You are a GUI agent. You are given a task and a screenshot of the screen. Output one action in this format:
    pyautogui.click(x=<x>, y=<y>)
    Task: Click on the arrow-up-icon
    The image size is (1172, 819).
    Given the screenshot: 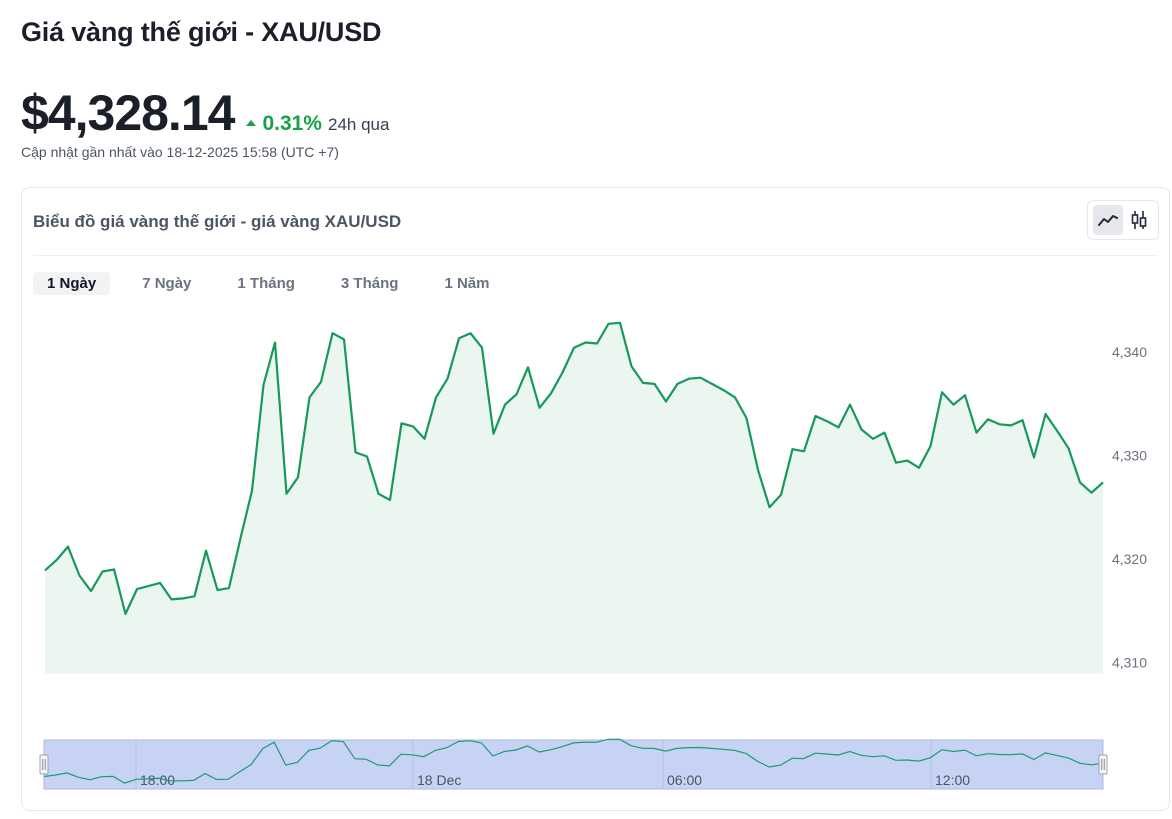 What is the action you would take?
    pyautogui.click(x=251, y=123)
    